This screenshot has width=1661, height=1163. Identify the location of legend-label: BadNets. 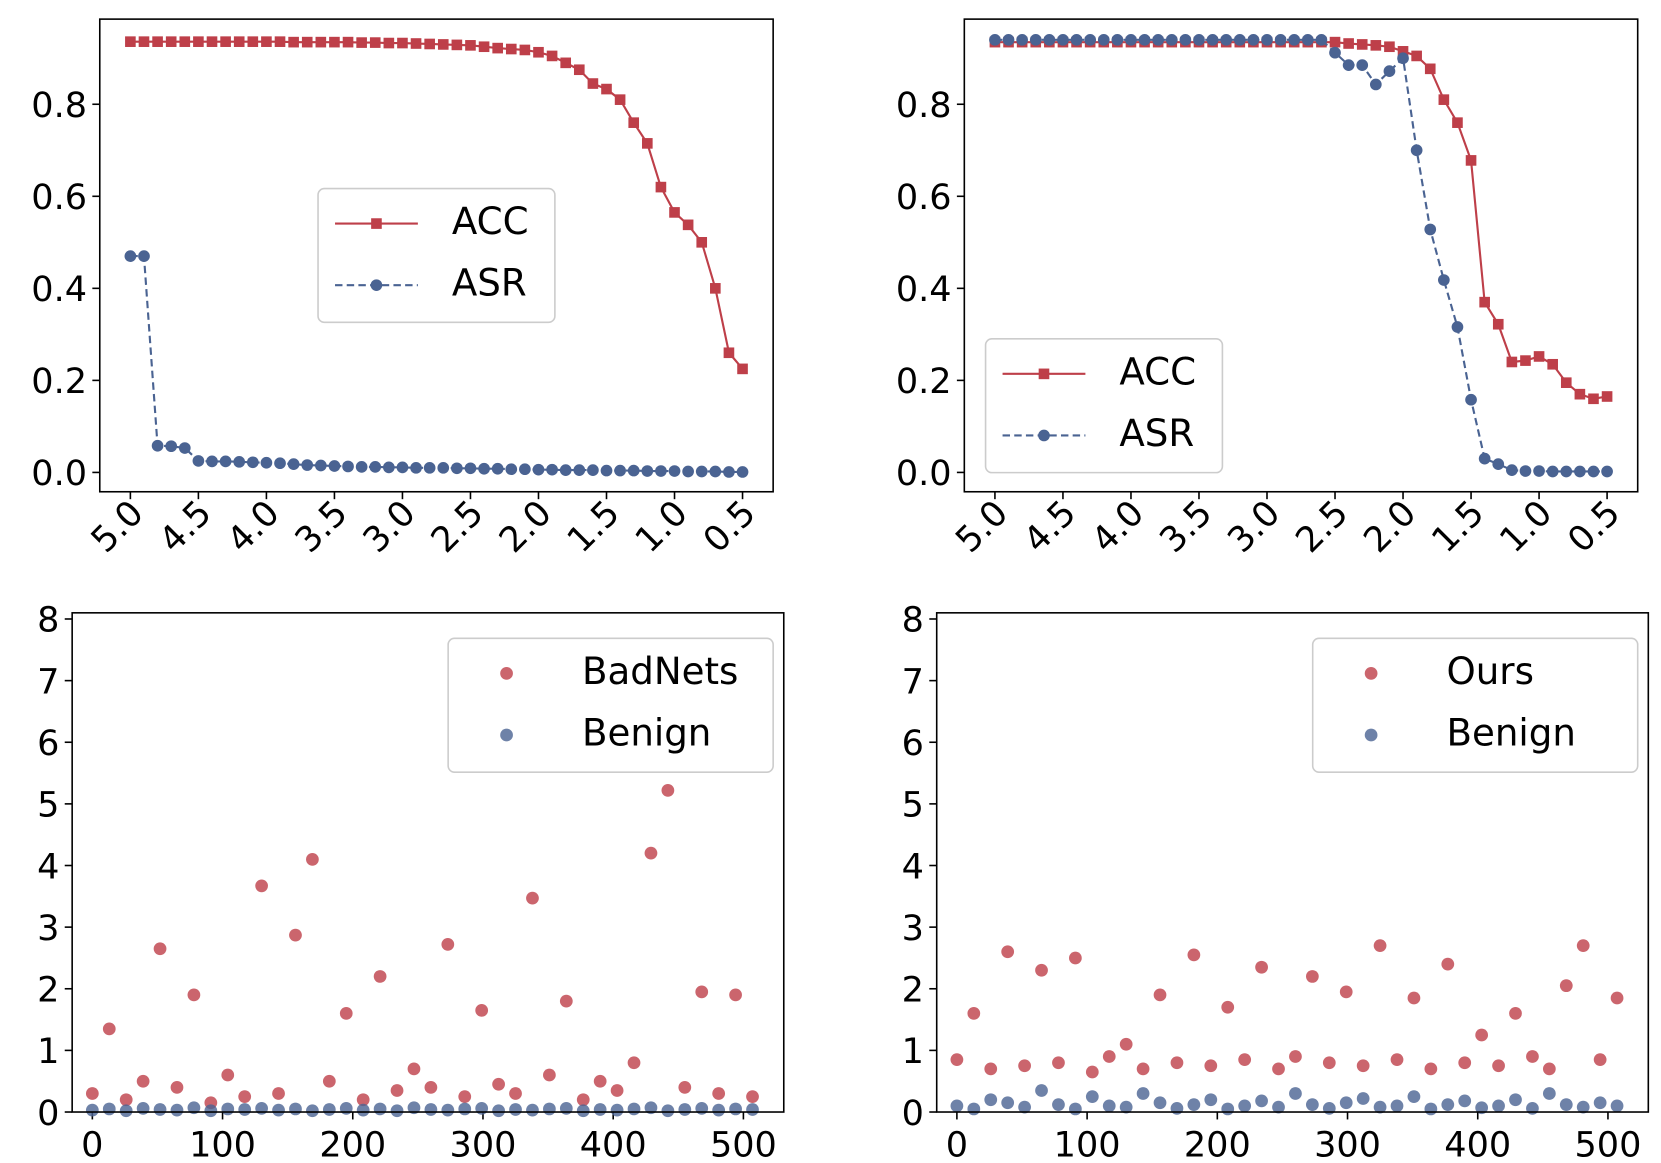
(660, 671).